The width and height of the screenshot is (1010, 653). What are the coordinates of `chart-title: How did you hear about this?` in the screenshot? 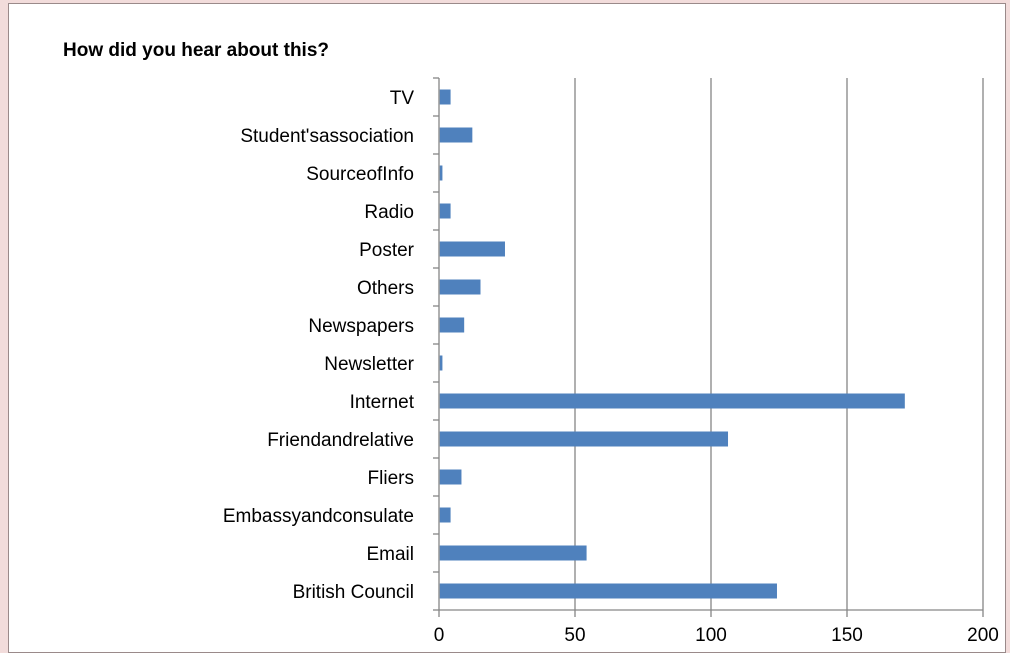 It's located at (196, 50).